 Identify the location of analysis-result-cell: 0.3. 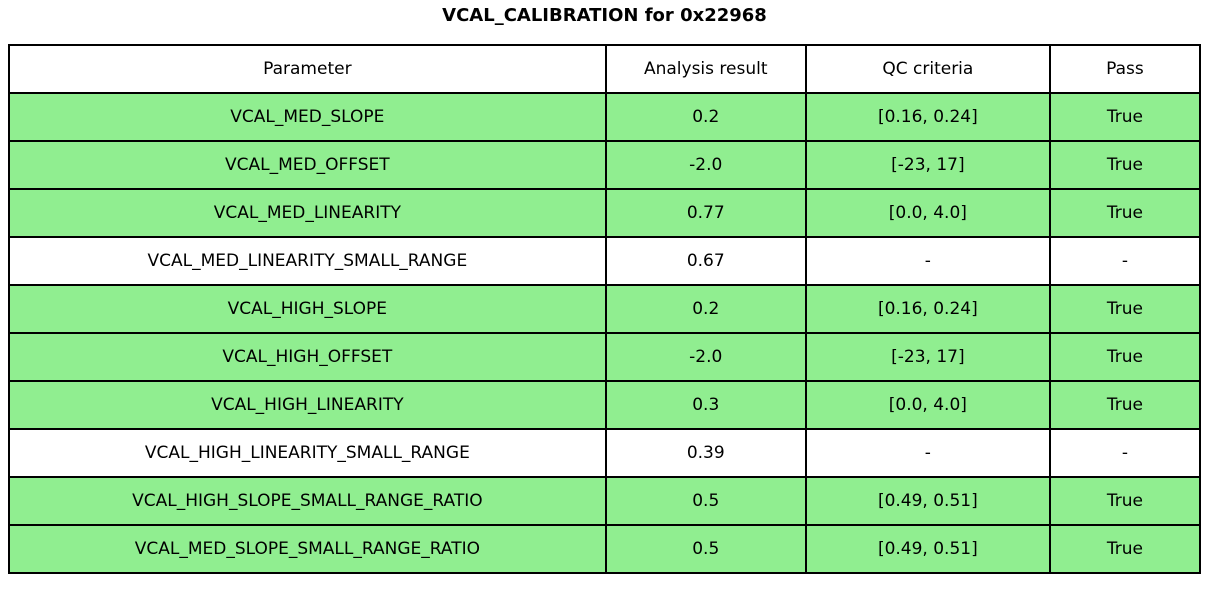
(705, 405).